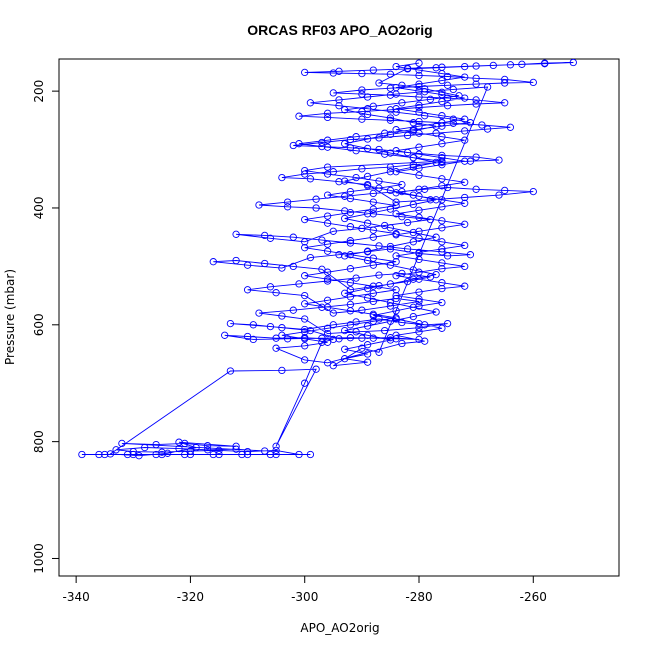 The width and height of the screenshot is (650, 650). I want to click on x-tick-label: -320, so click(190, 597).